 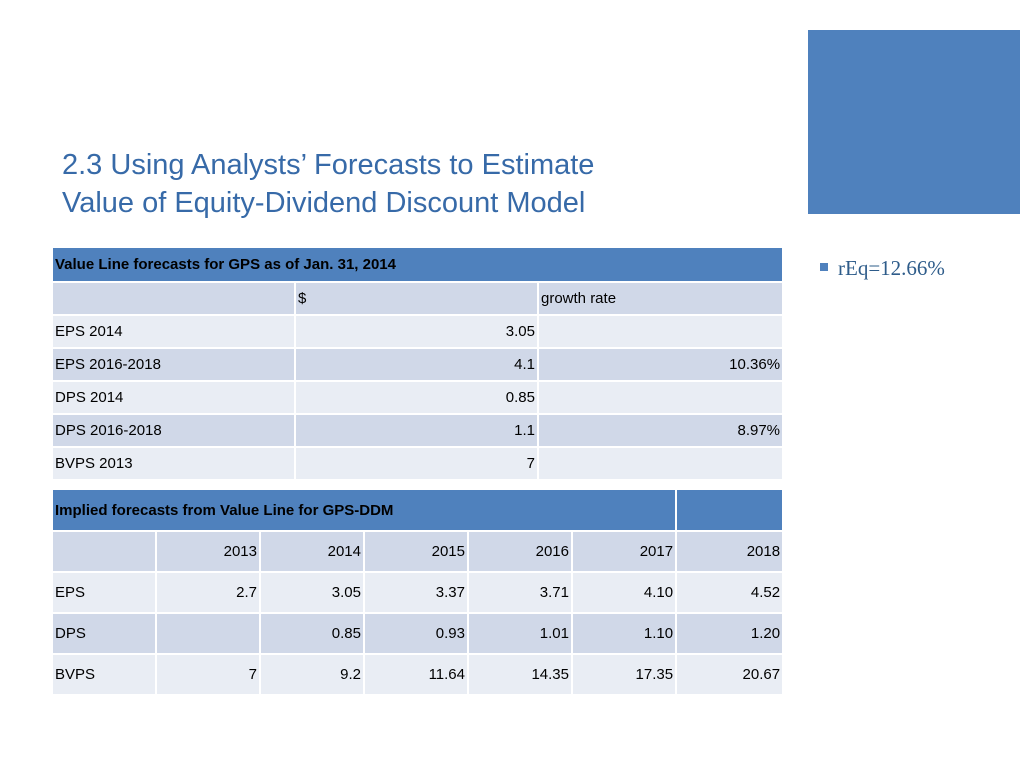 I want to click on table-row: EPS 2016-2018 4.1 10.36%, so click(x=418, y=364).